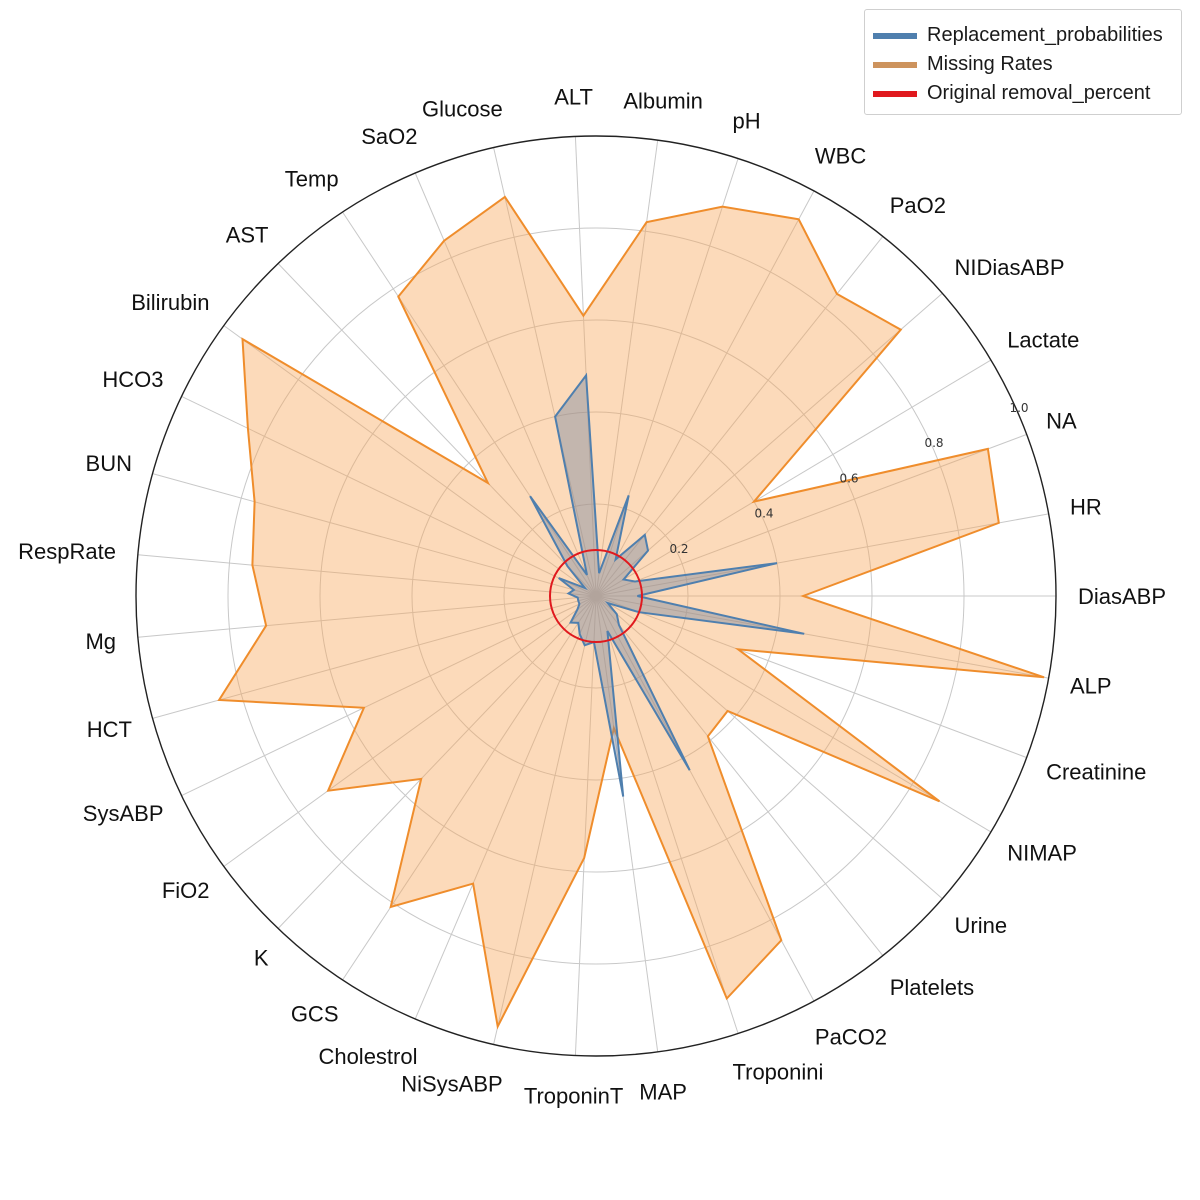 The image size is (1200, 1200). I want to click on category-label-Temp: Temp, so click(312, 179).